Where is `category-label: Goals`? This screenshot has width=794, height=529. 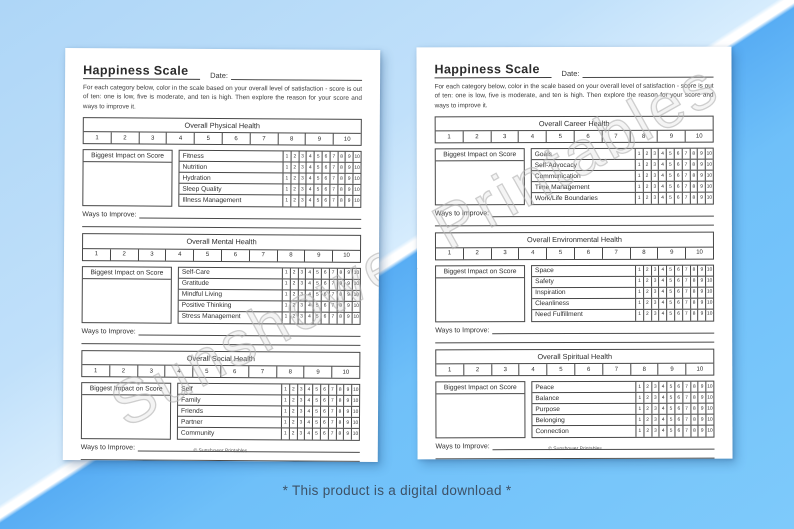
category-label: Goals is located at coordinates (583, 154).